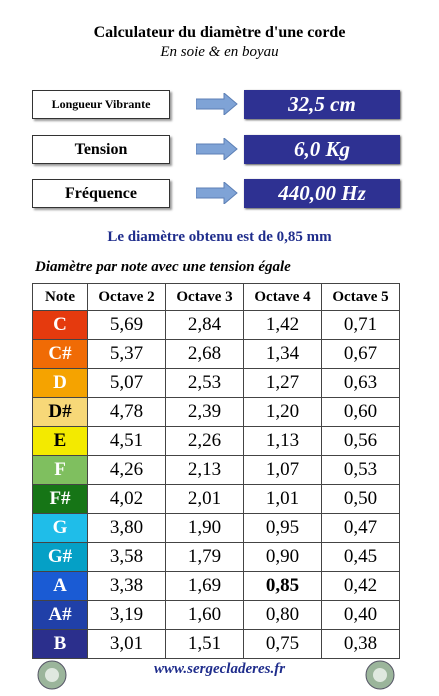 Image resolution: width=439 pixels, height=696 pixels. Describe the element at coordinates (126, 297) in the screenshot. I see `column-header: Octave 2` at that location.